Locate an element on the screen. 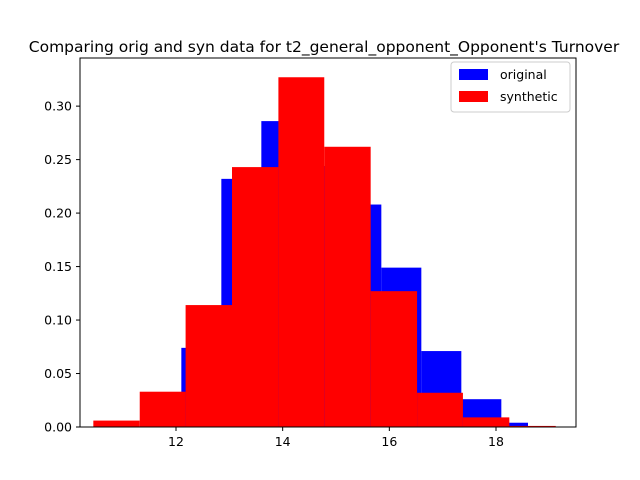 Image resolution: width=640 pixels, height=480 pixels. x-tick-label: 18 is located at coordinates (496, 441).